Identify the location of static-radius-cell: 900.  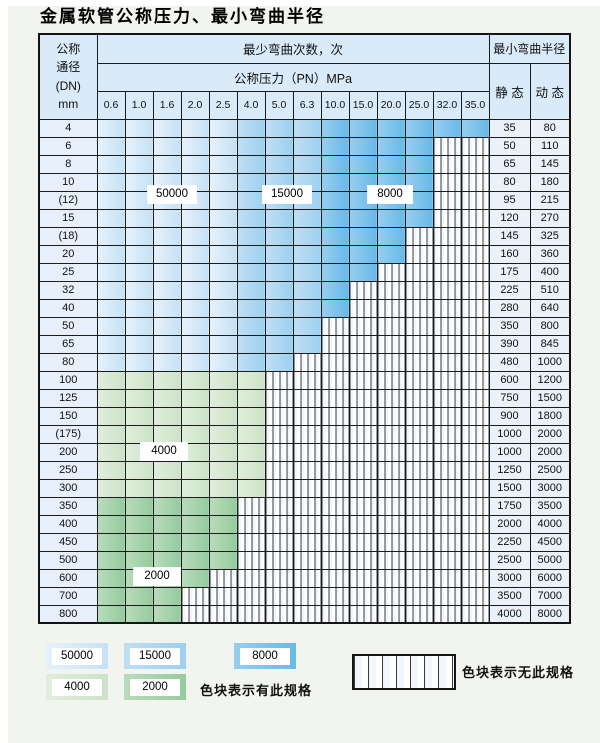
(509, 416).